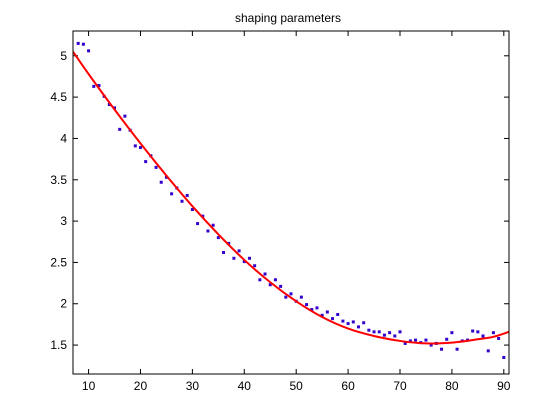 This screenshot has height=420, width=560. What do you see at coordinates (58, 262) in the screenshot?
I see `y-tick-label: 2.5` at bounding box center [58, 262].